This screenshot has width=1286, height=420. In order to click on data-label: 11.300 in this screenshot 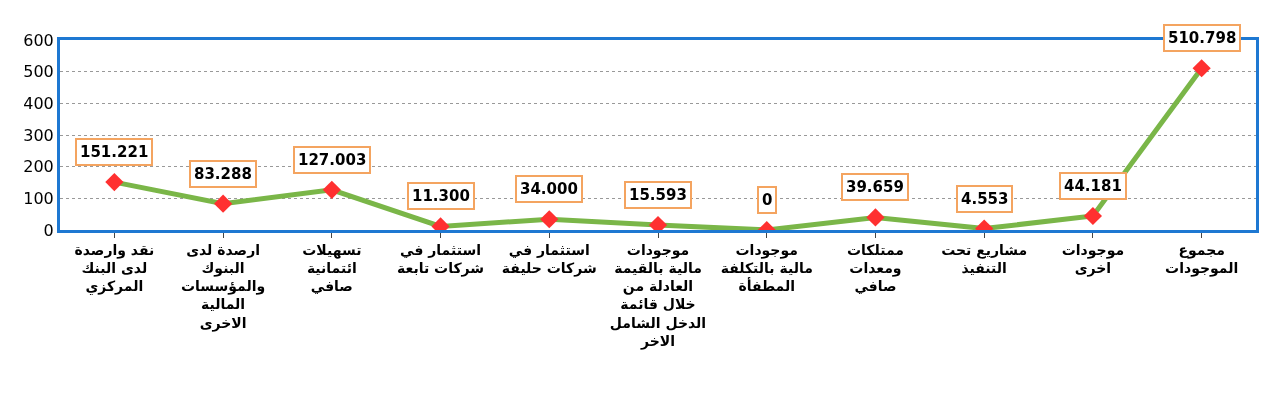, I will do `click(441, 196)`.